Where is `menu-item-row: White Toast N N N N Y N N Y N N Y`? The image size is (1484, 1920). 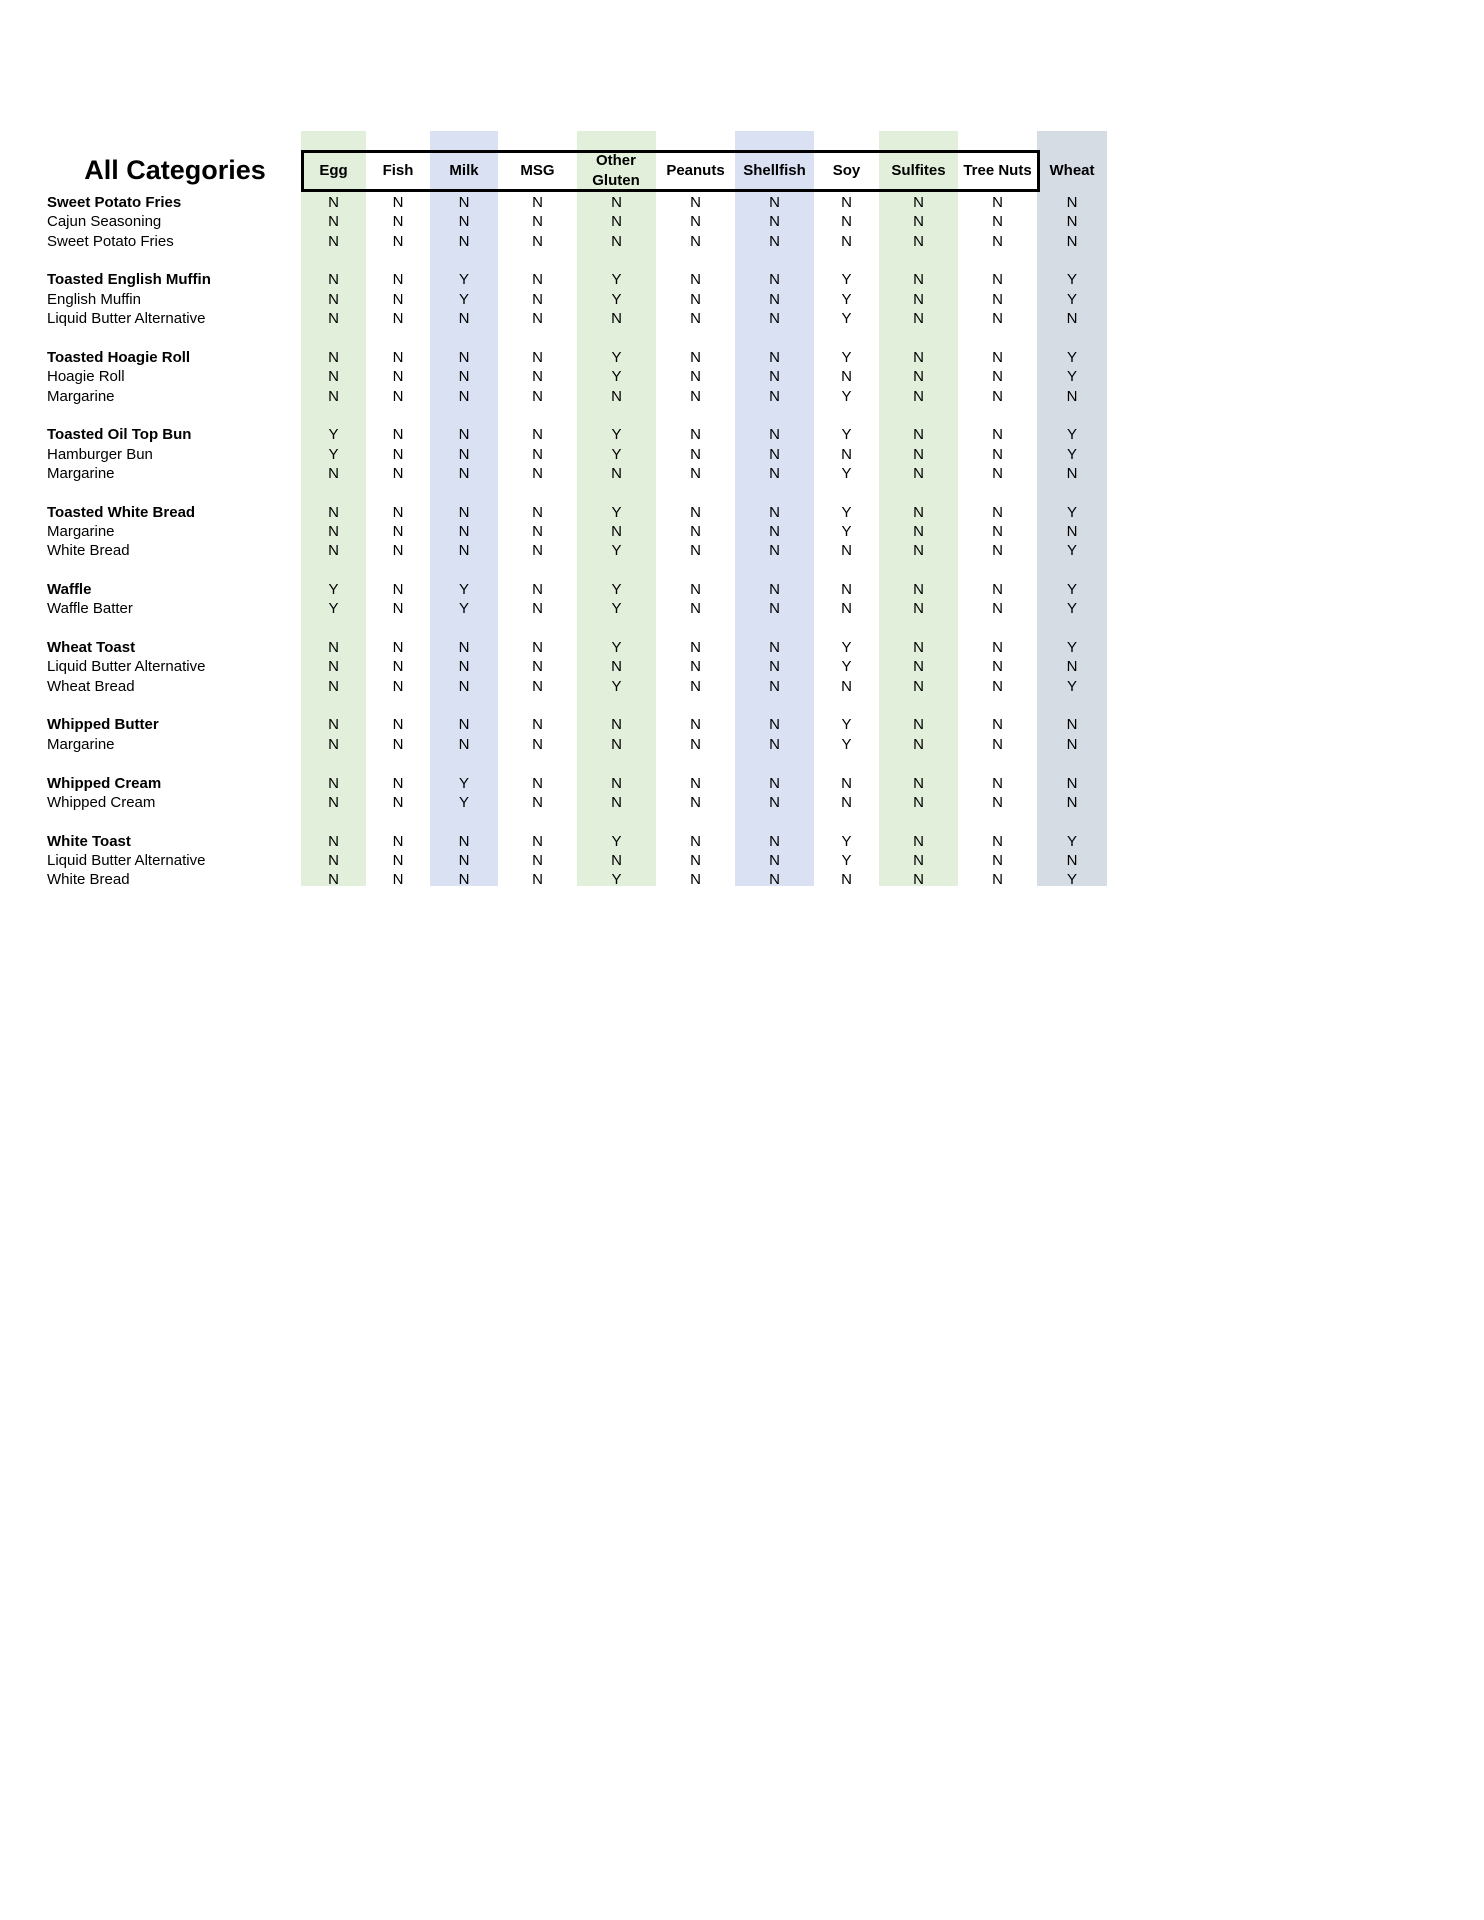
menu-item-row: White Toast N N N N Y N N Y N N Y is located at coordinates (560, 841).